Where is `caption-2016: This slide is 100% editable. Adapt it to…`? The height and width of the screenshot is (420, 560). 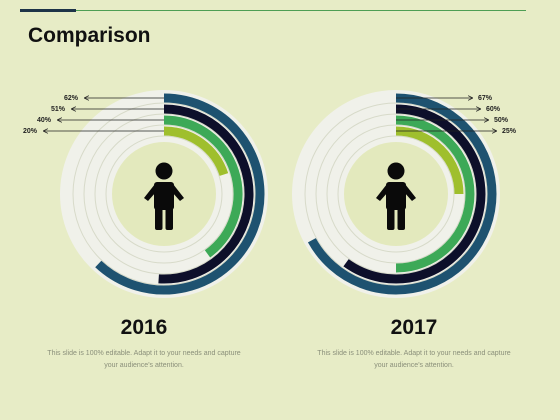
caption-2016: This slide is 100% editable. Adapt it to… is located at coordinates (144, 360).